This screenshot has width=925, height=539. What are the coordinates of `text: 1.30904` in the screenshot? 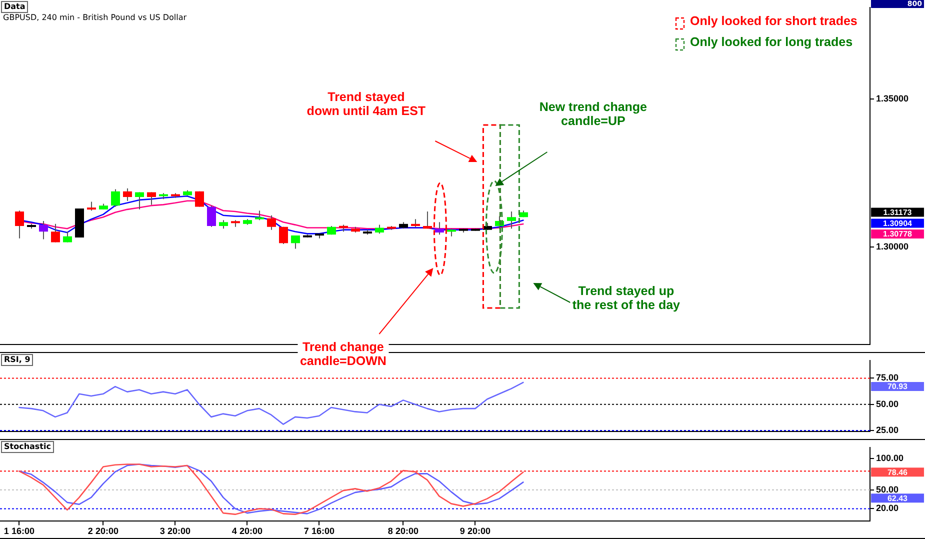 It's located at (898, 223).